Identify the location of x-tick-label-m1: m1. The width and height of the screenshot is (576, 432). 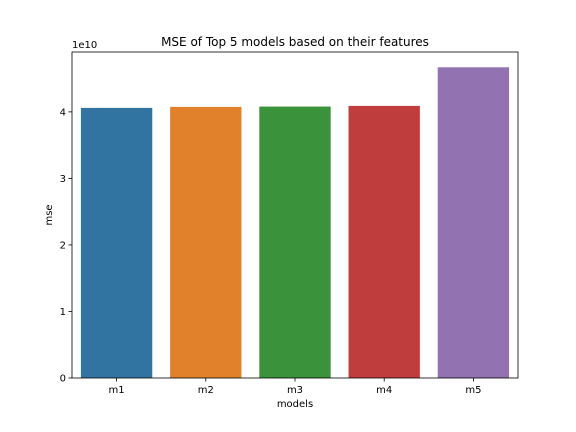
(117, 390).